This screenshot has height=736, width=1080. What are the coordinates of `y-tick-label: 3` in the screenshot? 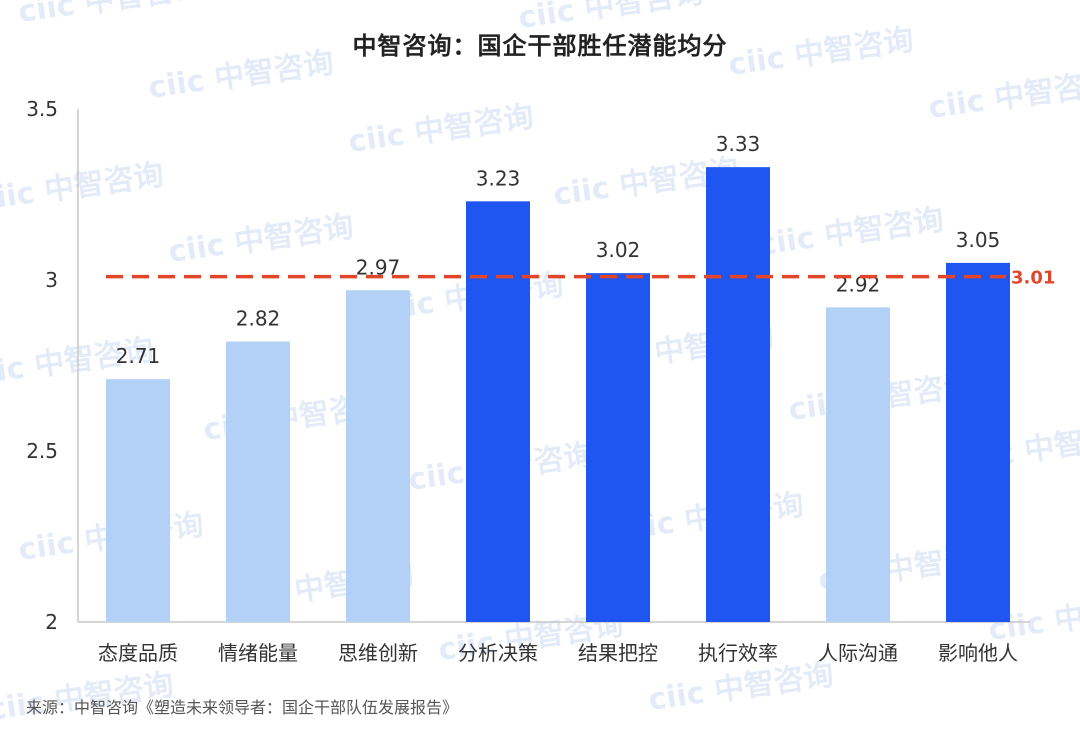 It's located at (51, 280).